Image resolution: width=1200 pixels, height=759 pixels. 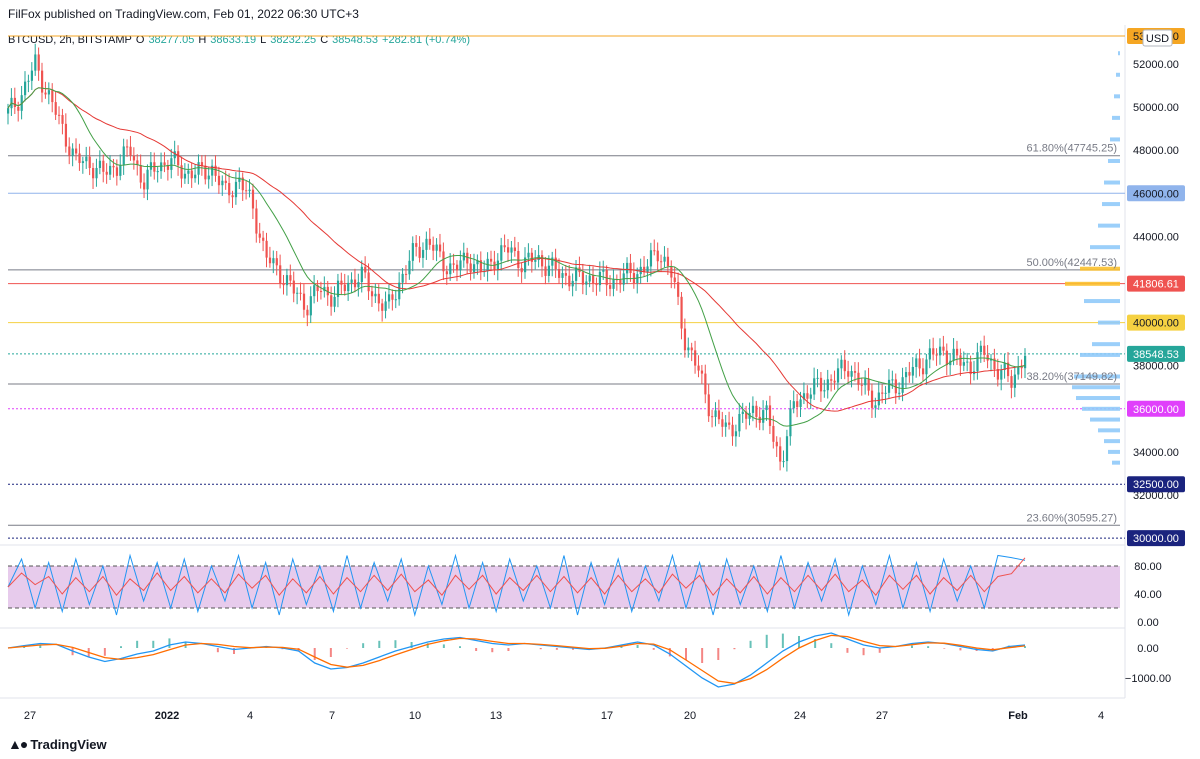 I want to click on level-badge-label-4: 38548.53, so click(x=1156, y=355).